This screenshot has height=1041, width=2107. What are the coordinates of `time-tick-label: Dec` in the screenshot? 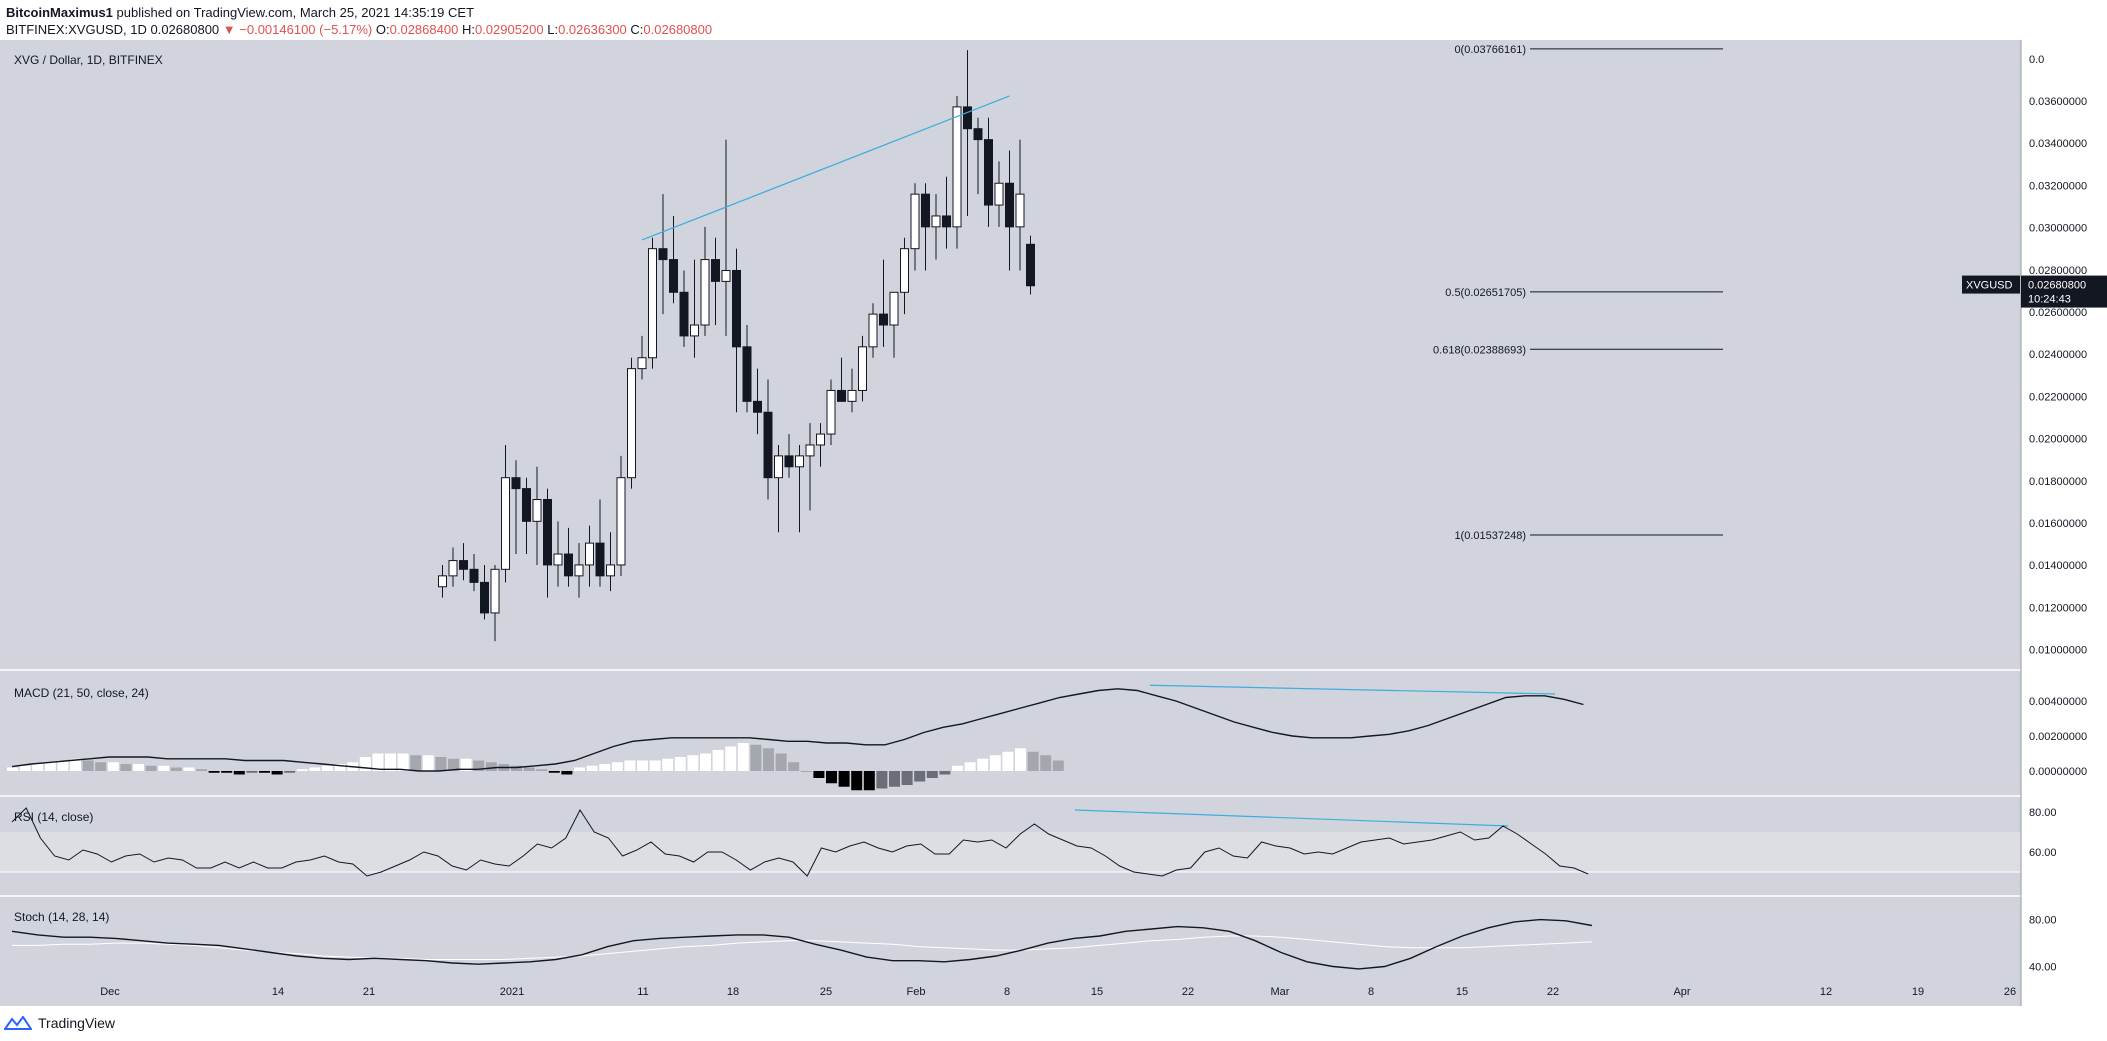 It's located at (110, 992).